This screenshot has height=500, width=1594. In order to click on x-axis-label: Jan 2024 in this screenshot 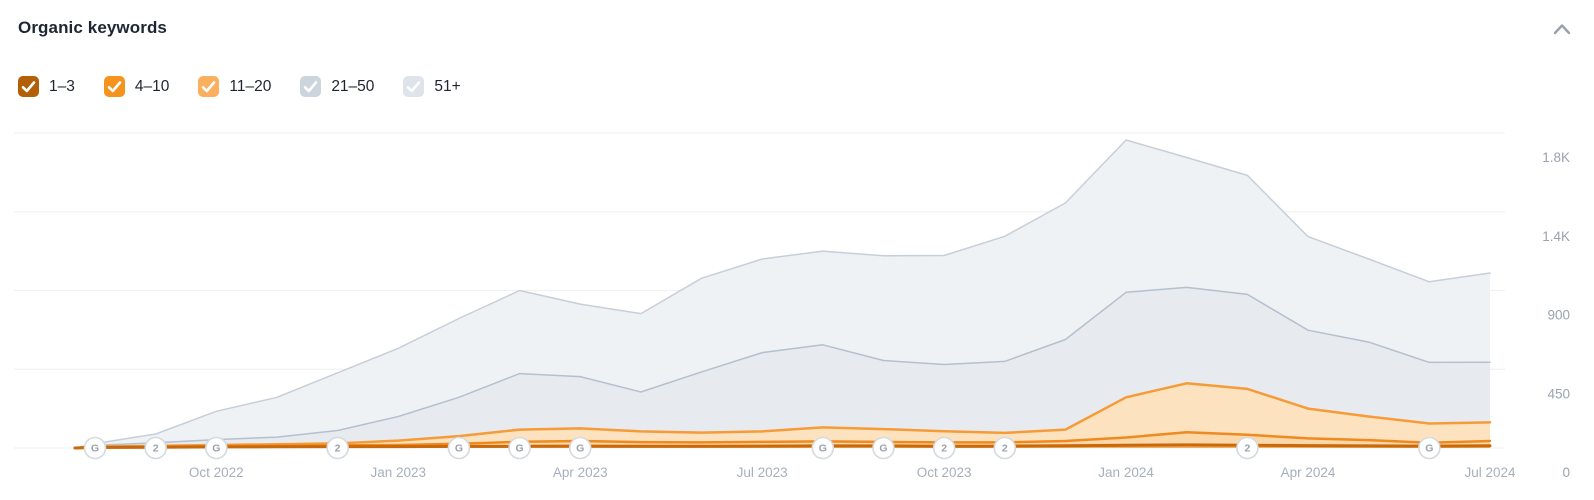, I will do `click(1126, 472)`.